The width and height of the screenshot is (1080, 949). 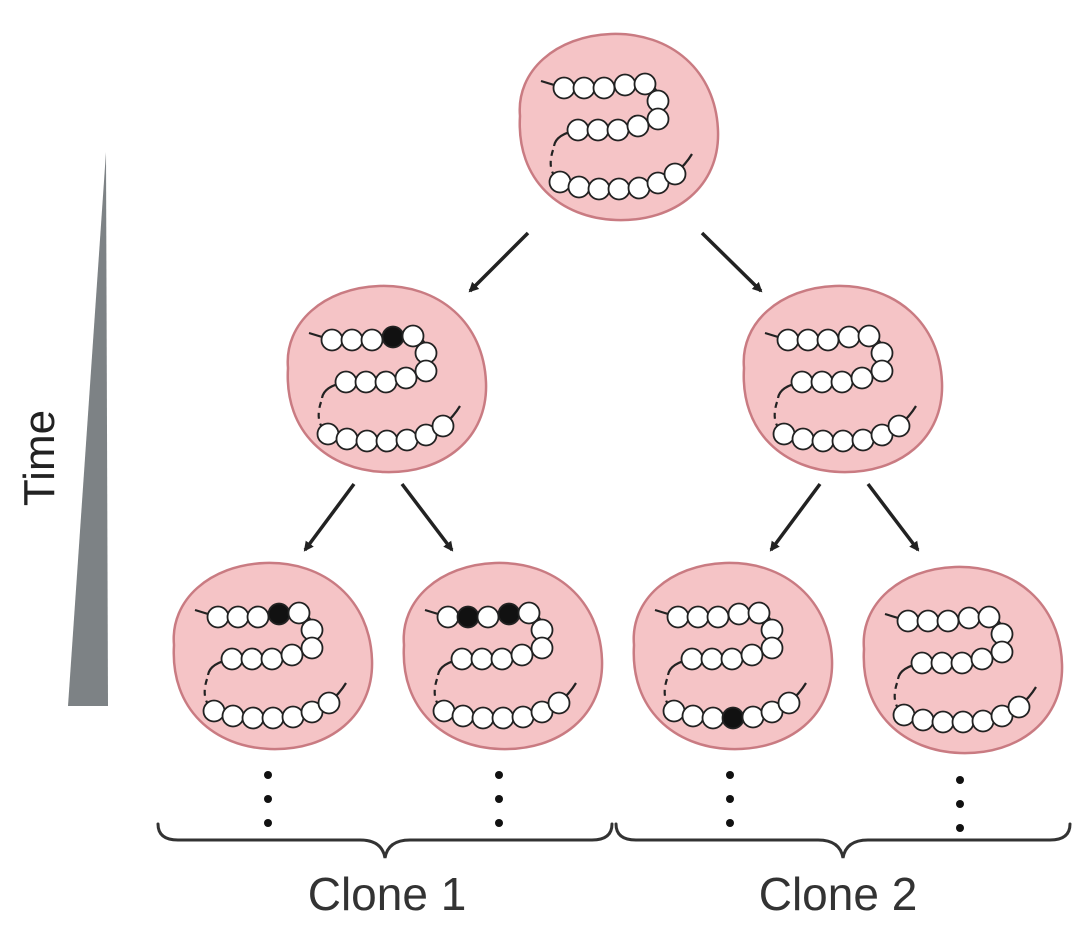 What do you see at coordinates (427, 517) in the screenshot?
I see `arrow-left-to-clone1-b` at bounding box center [427, 517].